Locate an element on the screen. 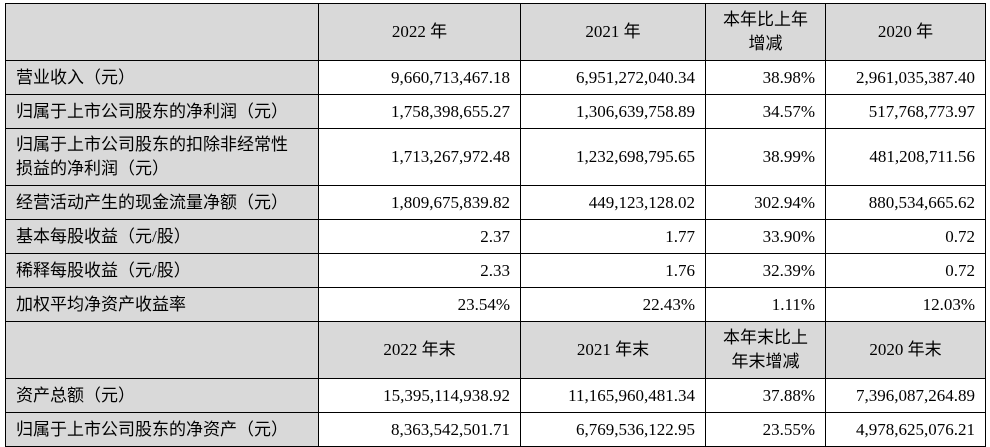  column-header: 2022 年 is located at coordinates (419, 32).